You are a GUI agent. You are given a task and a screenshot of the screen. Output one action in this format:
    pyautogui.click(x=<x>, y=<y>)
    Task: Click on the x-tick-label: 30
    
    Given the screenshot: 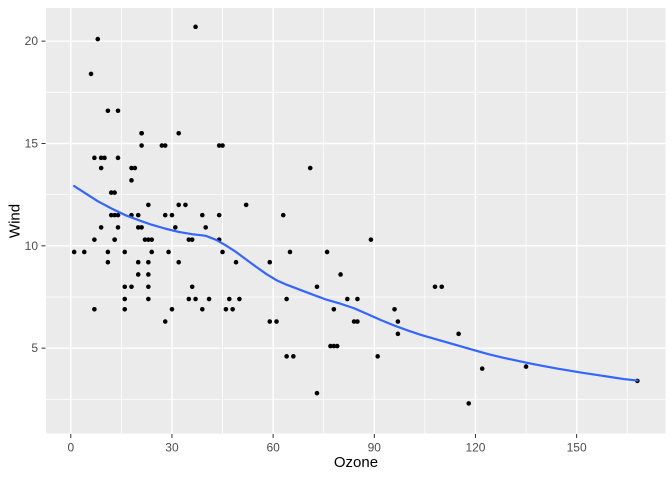 What is the action you would take?
    pyautogui.click(x=172, y=448)
    